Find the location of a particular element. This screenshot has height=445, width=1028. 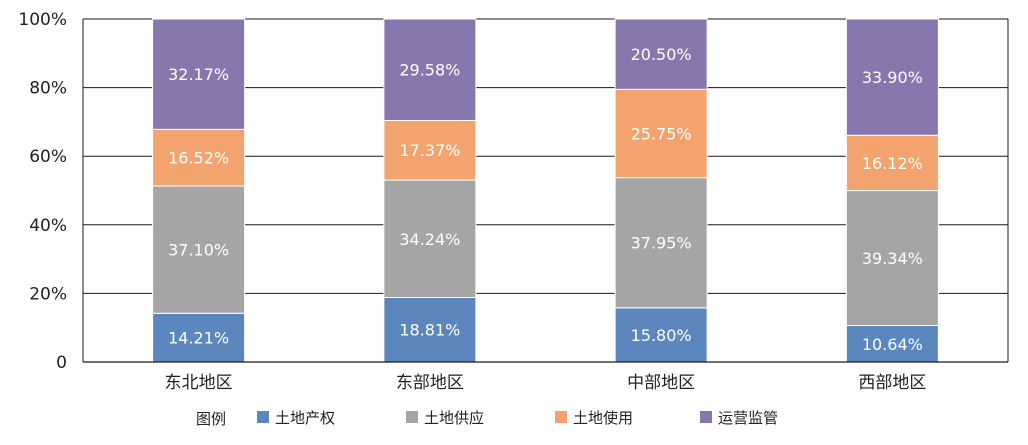

data-label: 10.64% is located at coordinates (892, 344).